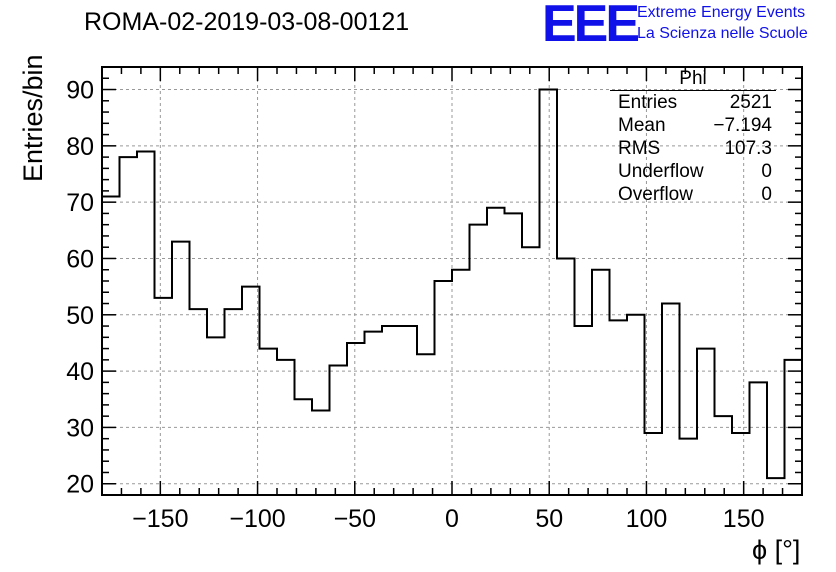 The width and height of the screenshot is (836, 572). I want to click on stats-box-title: Phi, so click(693, 79).